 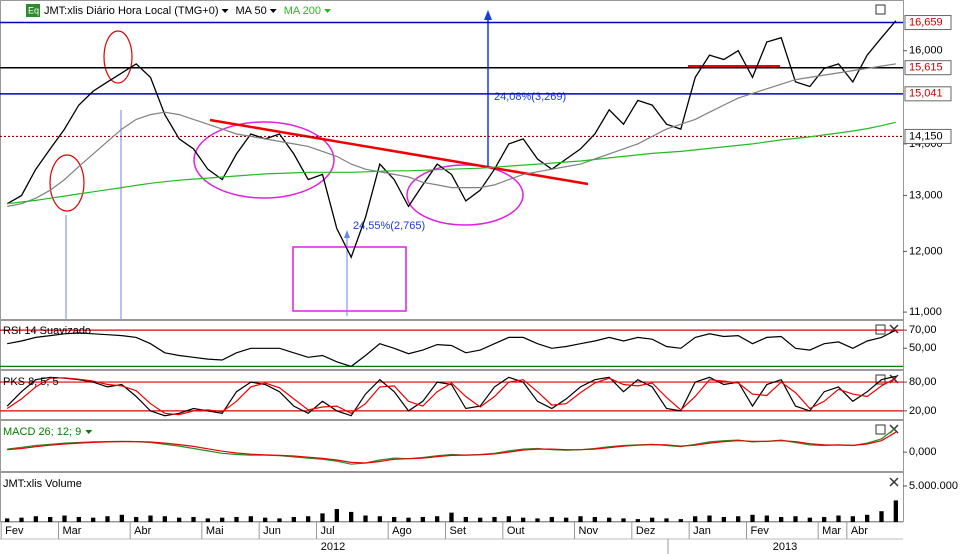 I want to click on x-tick-label: Abr, so click(x=142, y=531).